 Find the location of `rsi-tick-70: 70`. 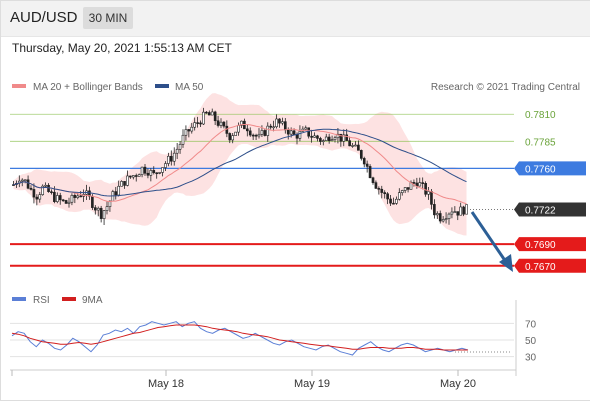

rsi-tick-70: 70 is located at coordinates (531, 324).